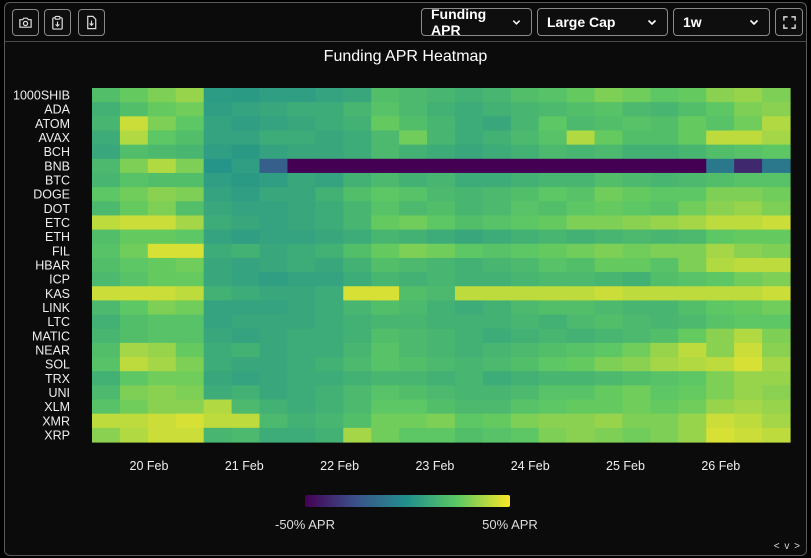 The image size is (811, 558). Describe the element at coordinates (25, 22) in the screenshot. I see `screenshot-button` at that location.